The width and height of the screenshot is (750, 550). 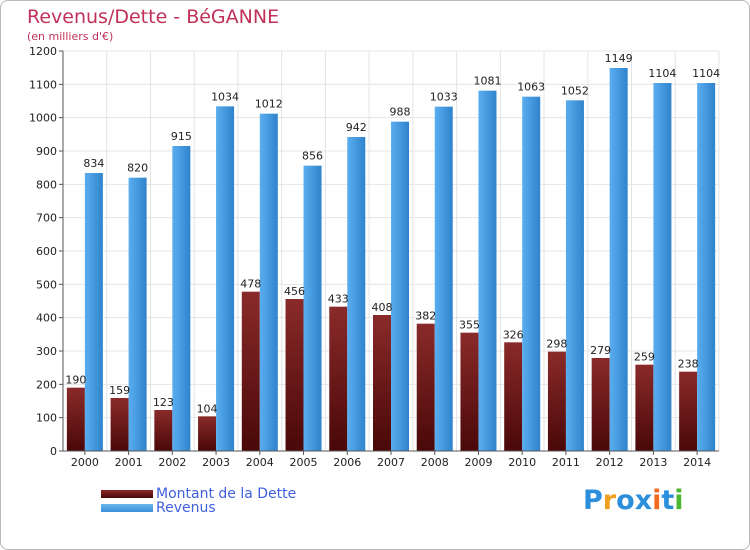 I want to click on bar-debt-2000, so click(x=75, y=419).